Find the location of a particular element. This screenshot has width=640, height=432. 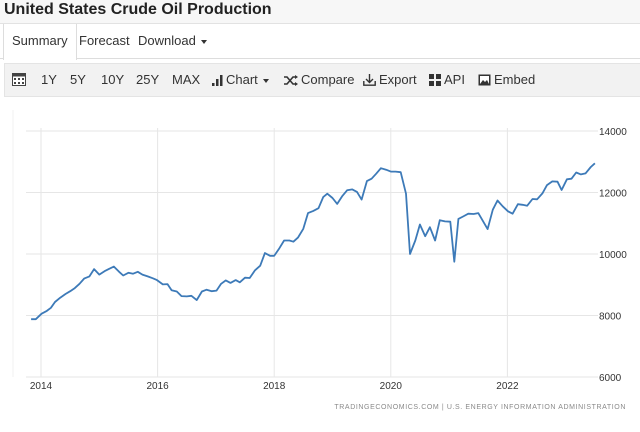

range-1y: 1Y is located at coordinates (49, 79).